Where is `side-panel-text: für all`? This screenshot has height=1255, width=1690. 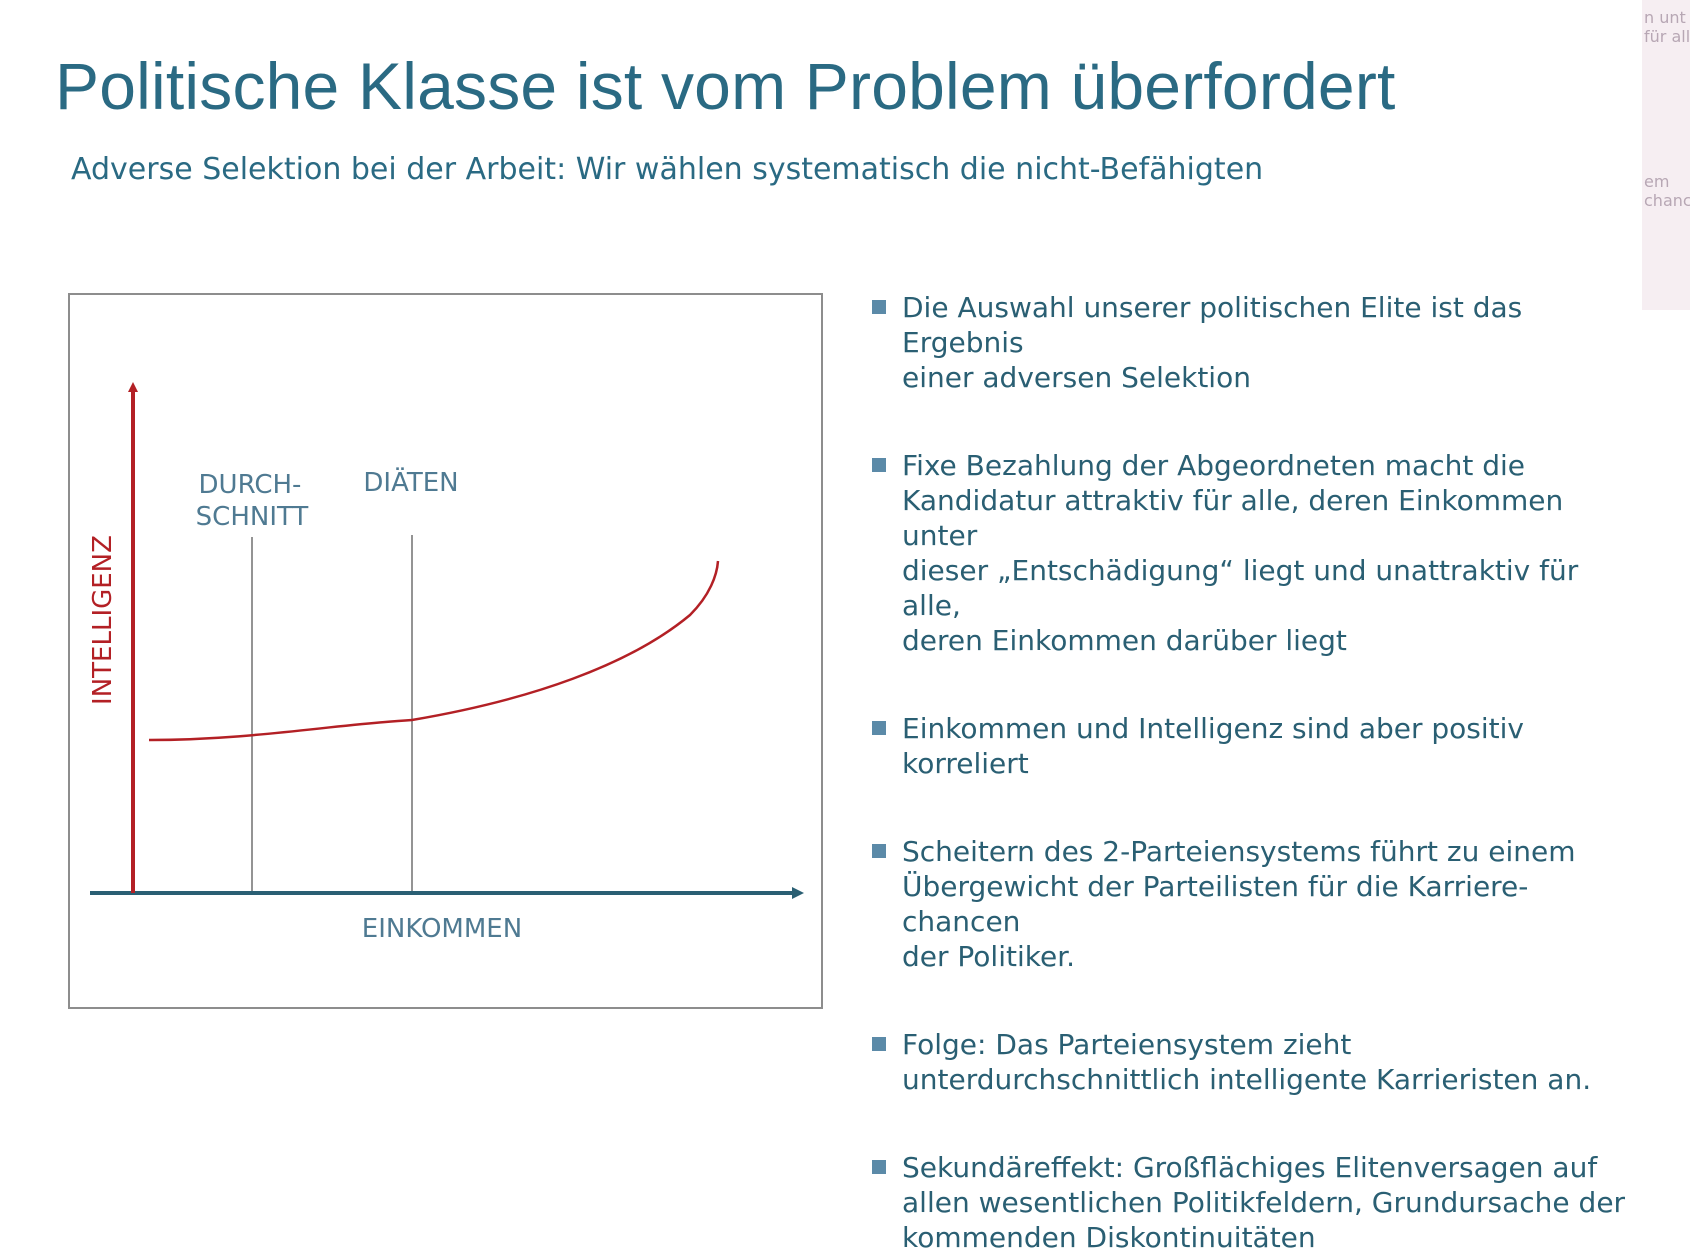
side-panel-text: für all is located at coordinates (1667, 36).